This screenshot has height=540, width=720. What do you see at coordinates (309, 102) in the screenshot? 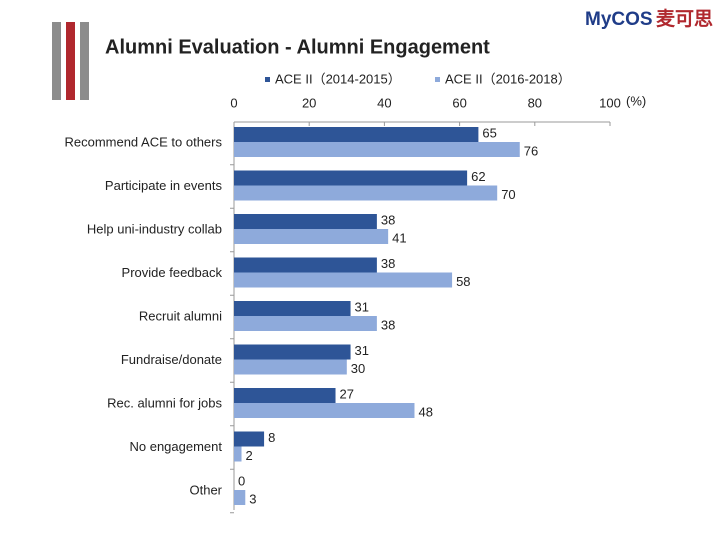
I see `x-tick-label: 20` at bounding box center [309, 102].